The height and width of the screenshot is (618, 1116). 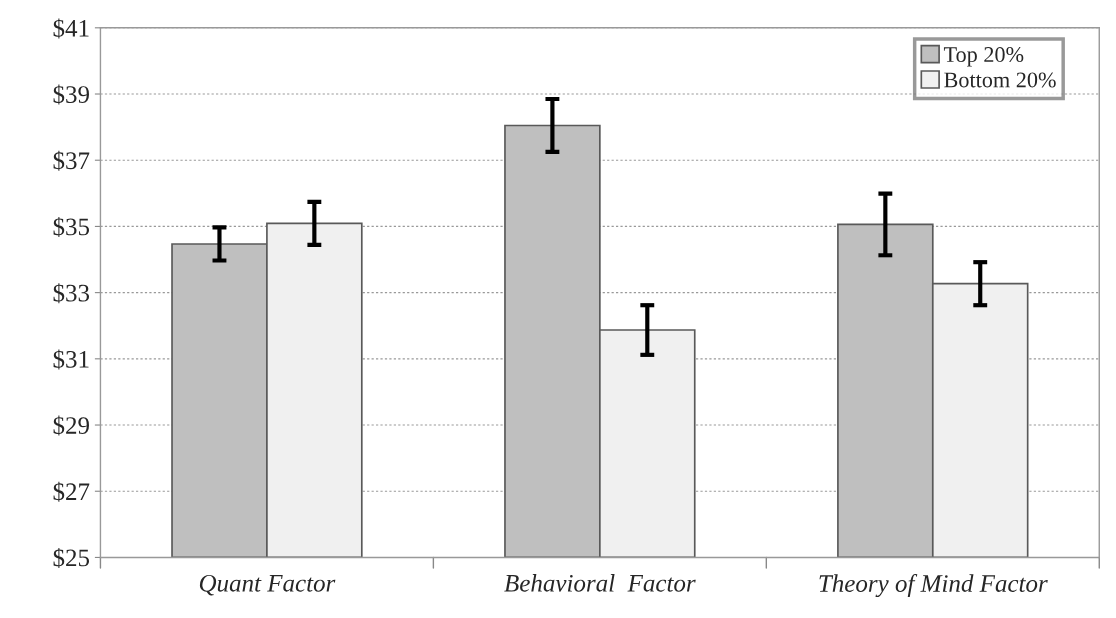 What do you see at coordinates (71, 359) in the screenshot?
I see `y-tick-label: $31` at bounding box center [71, 359].